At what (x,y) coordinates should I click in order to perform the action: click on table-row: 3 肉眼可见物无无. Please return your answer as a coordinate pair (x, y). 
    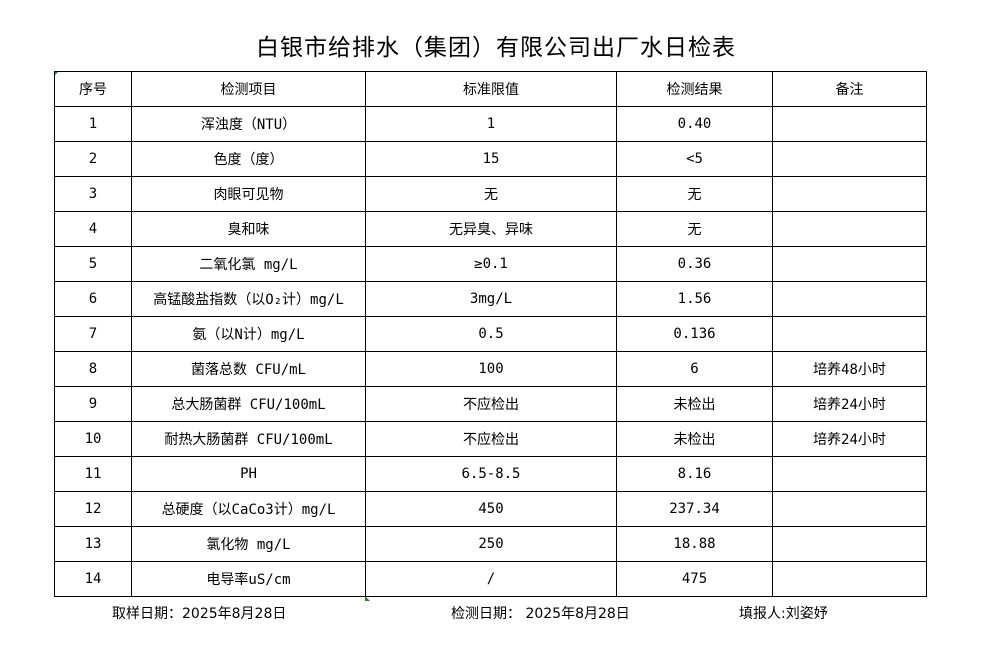
    Looking at the image, I should click on (490, 194).